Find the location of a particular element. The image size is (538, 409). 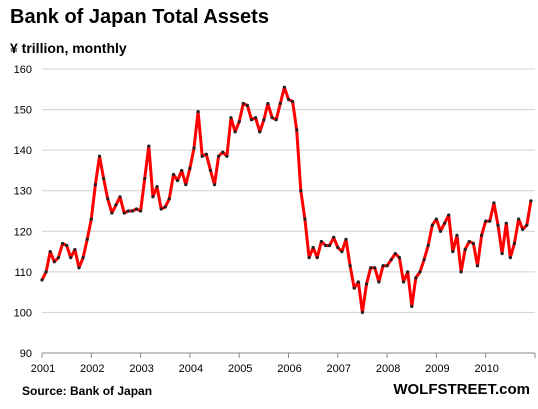

chart-title: Bank of Japan Total Assets is located at coordinates (139, 17).